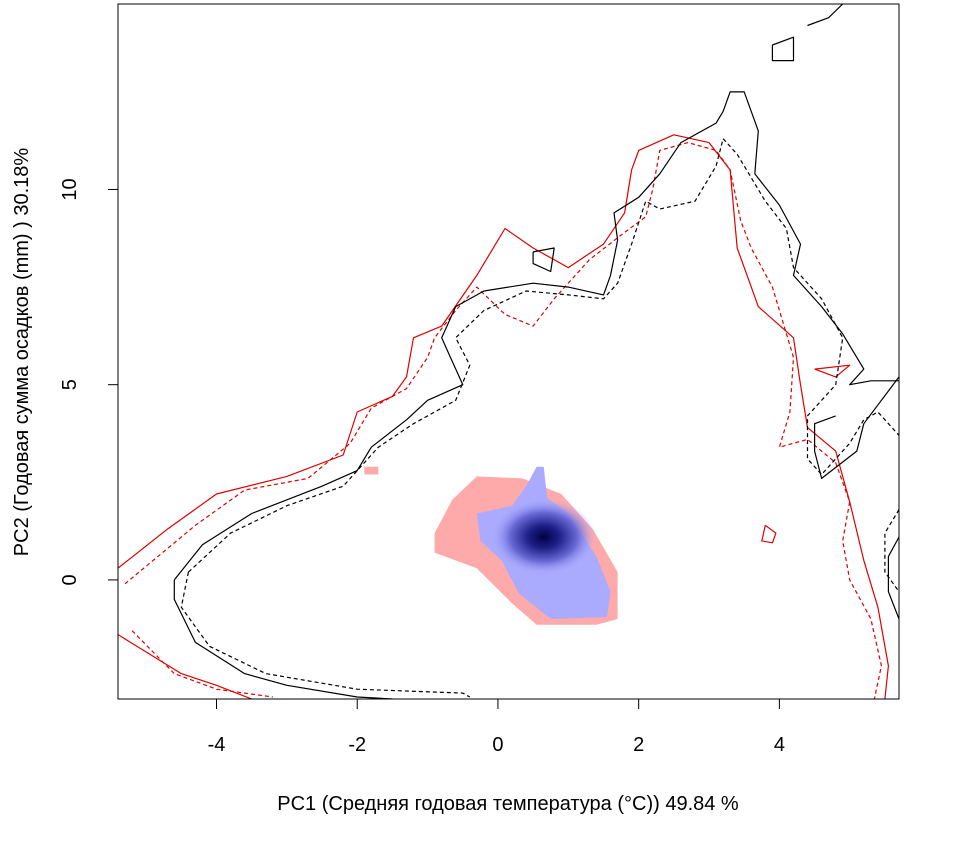 The width and height of the screenshot is (960, 846). I want to click on x-tick-label: -2, so click(357, 745).